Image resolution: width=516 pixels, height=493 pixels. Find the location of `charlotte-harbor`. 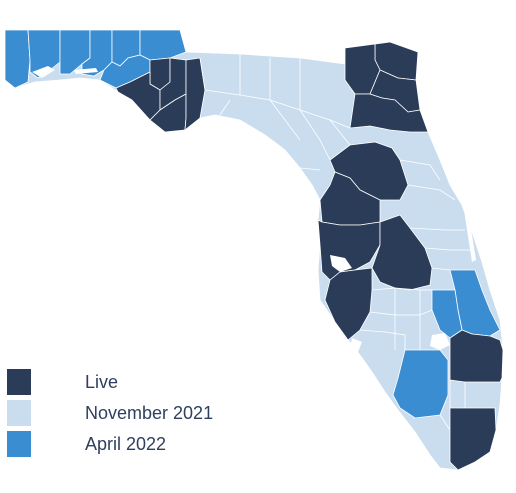

charlotte-harbor is located at coordinates (356, 345).